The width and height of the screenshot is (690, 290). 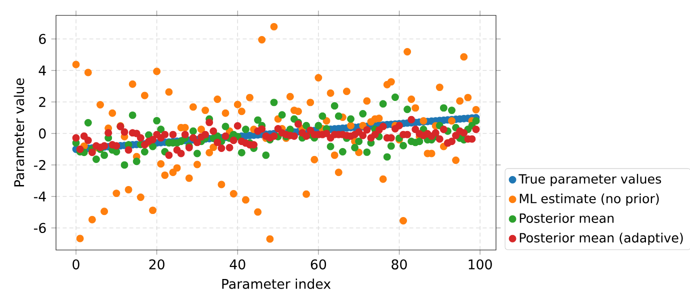 What do you see at coordinates (318, 264) in the screenshot?
I see `x-tick-label: 60` at bounding box center [318, 264].